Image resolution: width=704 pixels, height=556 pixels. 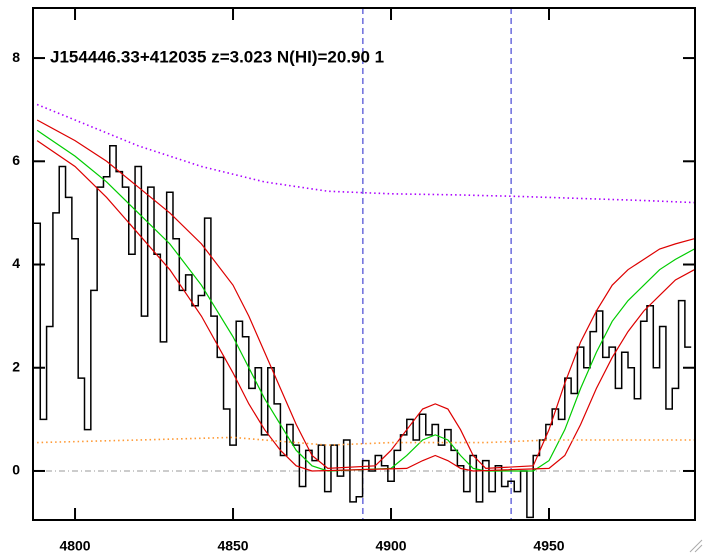 I want to click on spectrum-line, so click(x=366, y=441).